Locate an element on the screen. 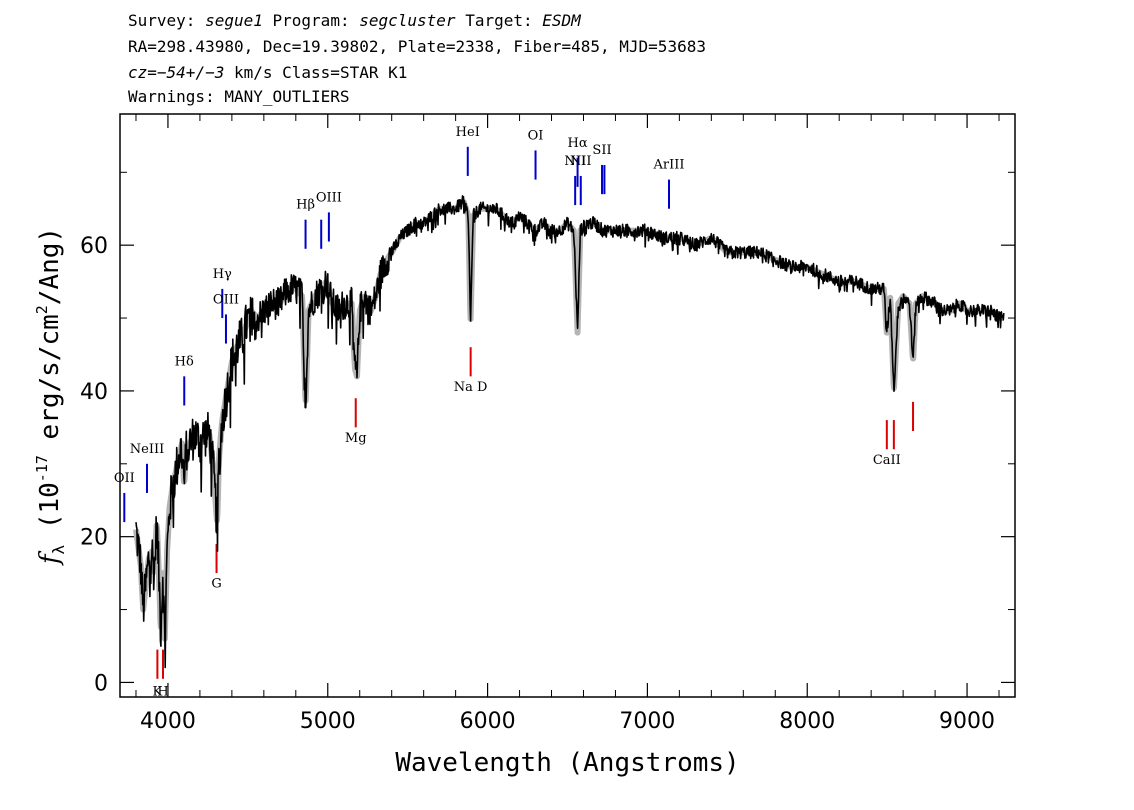  program-label: Program: is located at coordinates (311, 20).